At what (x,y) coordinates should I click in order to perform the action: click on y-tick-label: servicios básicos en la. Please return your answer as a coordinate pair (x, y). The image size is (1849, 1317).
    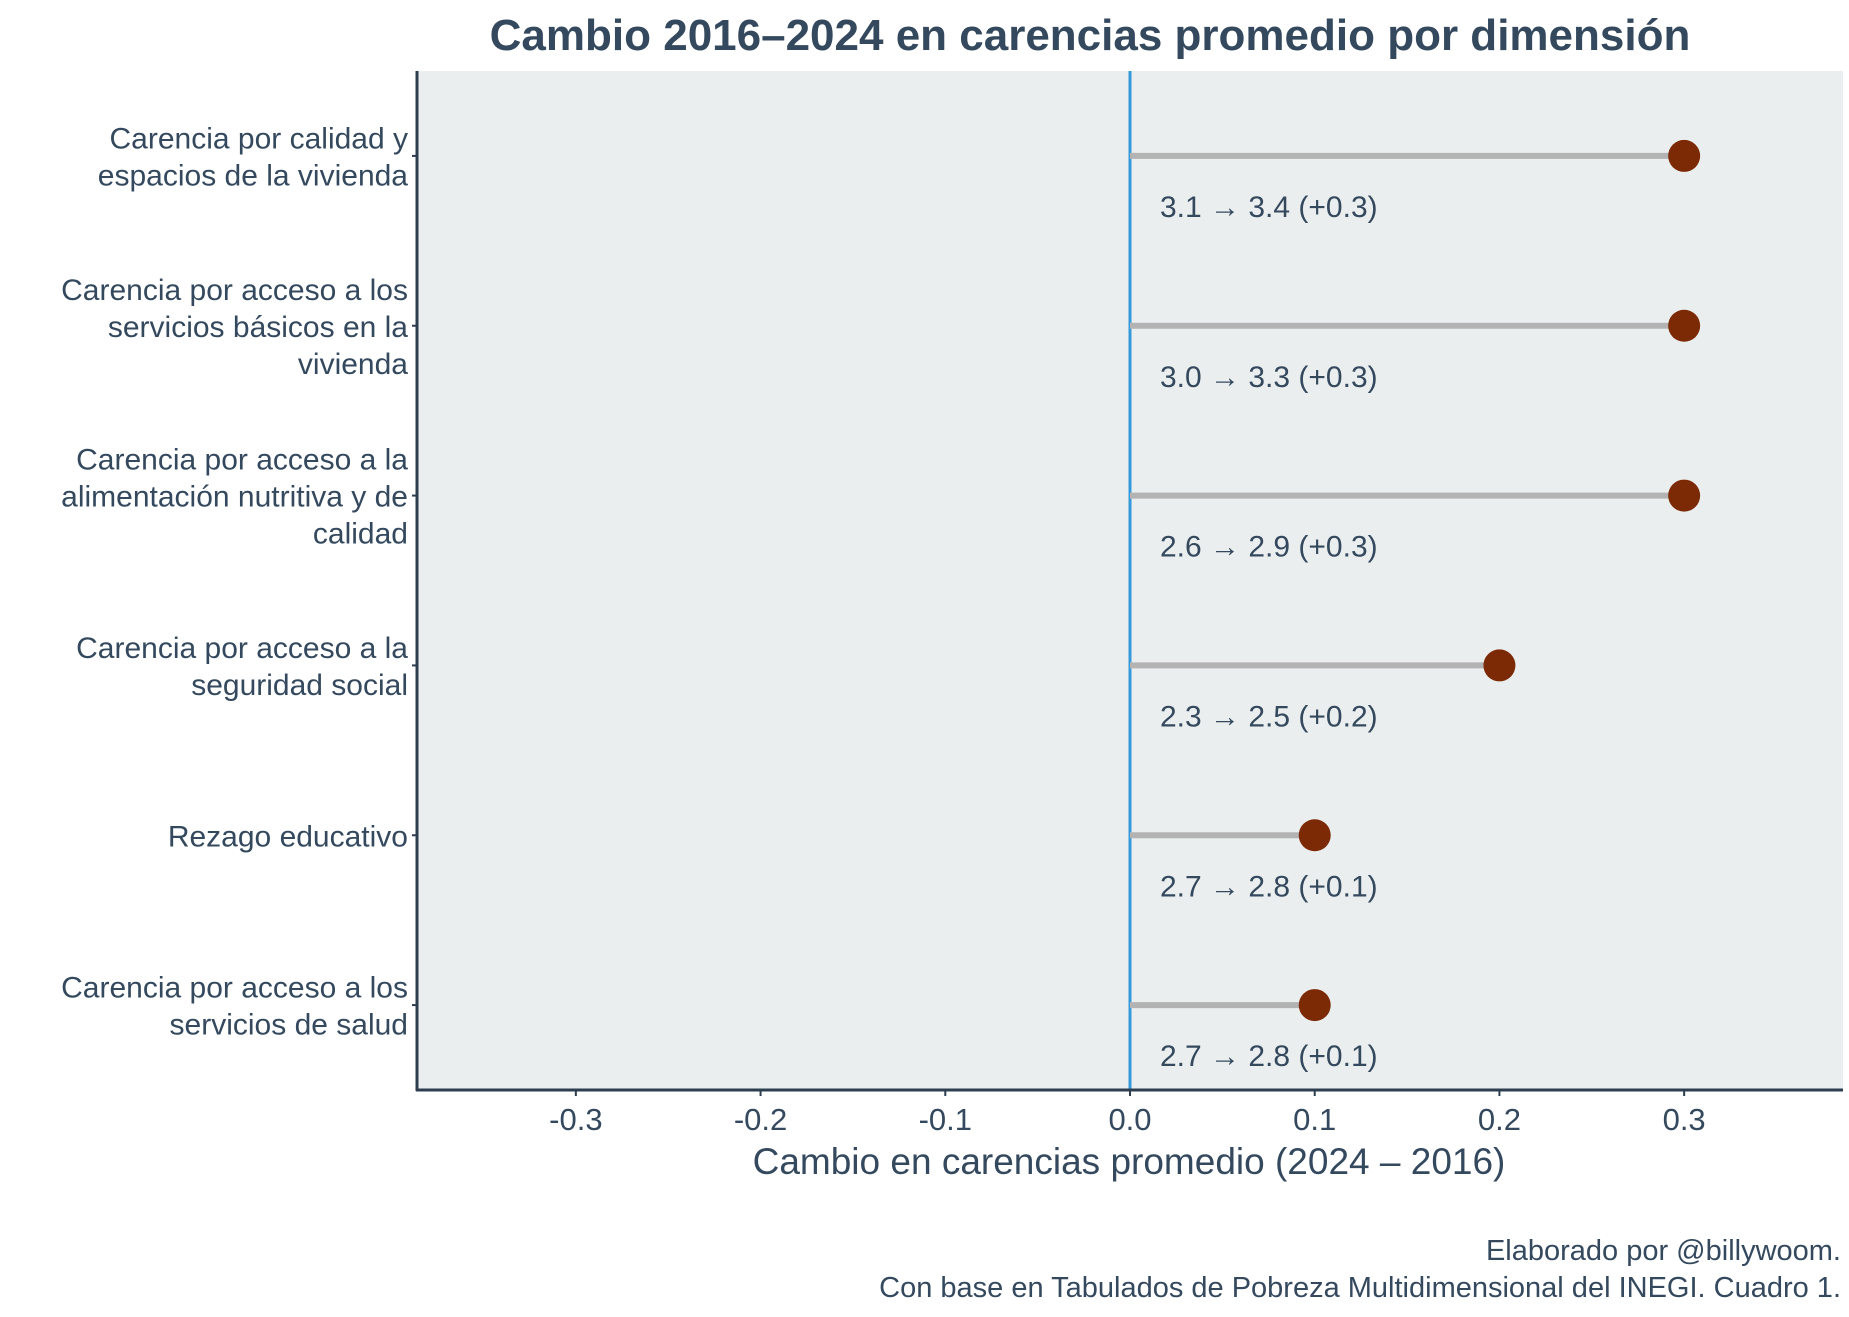
    Looking at the image, I should click on (258, 327).